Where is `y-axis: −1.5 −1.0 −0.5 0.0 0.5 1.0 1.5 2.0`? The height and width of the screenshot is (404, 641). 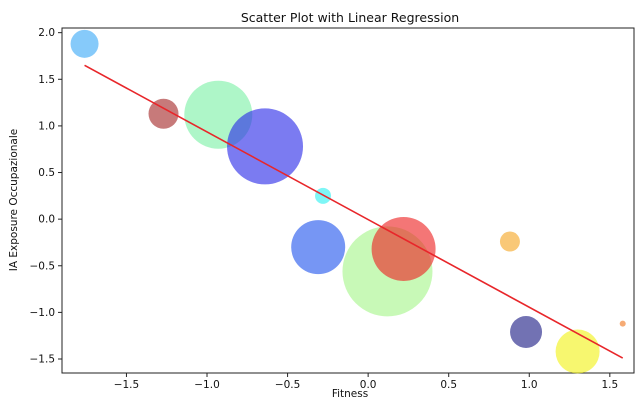
y-axis: −1.5 −1.0 −0.5 0.0 0.5 1.0 1.5 2.0 is located at coordinates (46, 196).